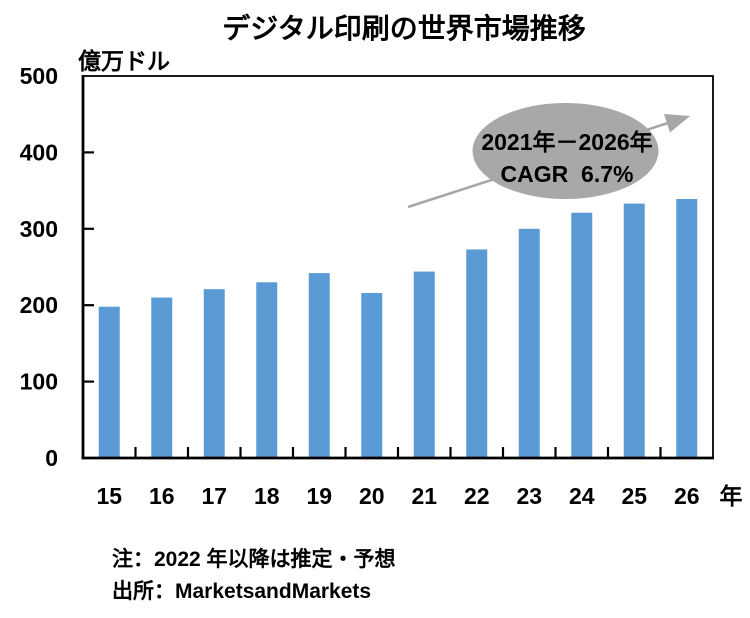  I want to click on x-tick-label-26: 26, so click(687, 496).